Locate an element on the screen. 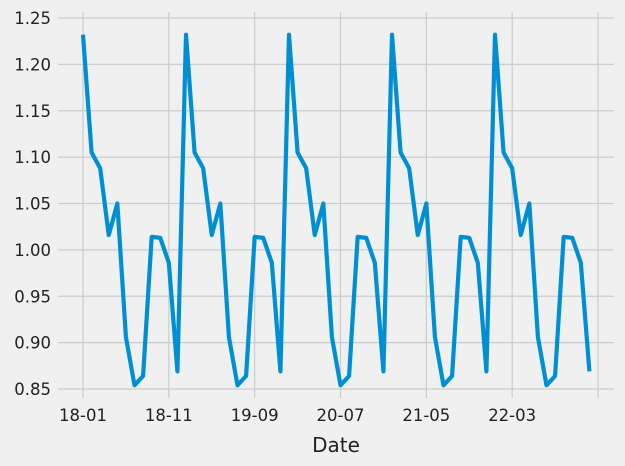 The height and width of the screenshot is (466, 625). y-tick-label: 1.05 is located at coordinates (32, 204).